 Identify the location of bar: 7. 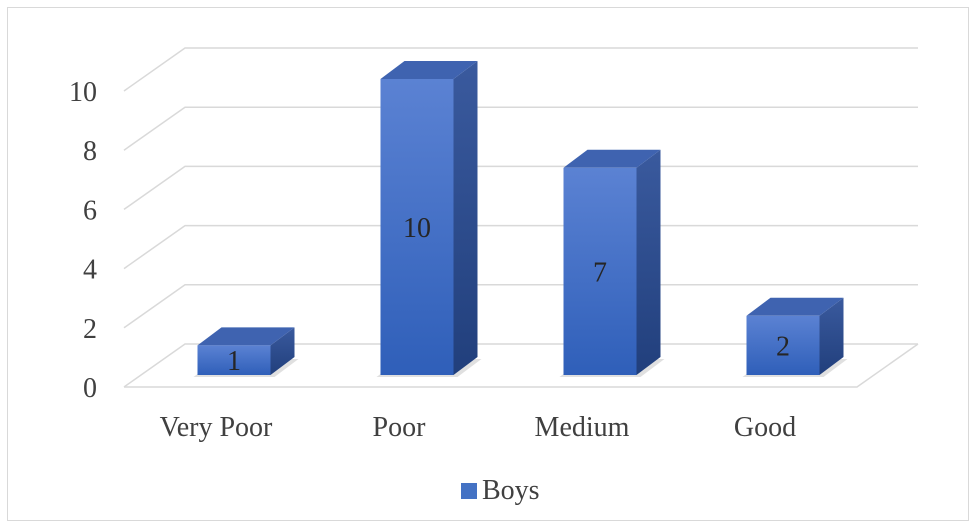
(612, 263).